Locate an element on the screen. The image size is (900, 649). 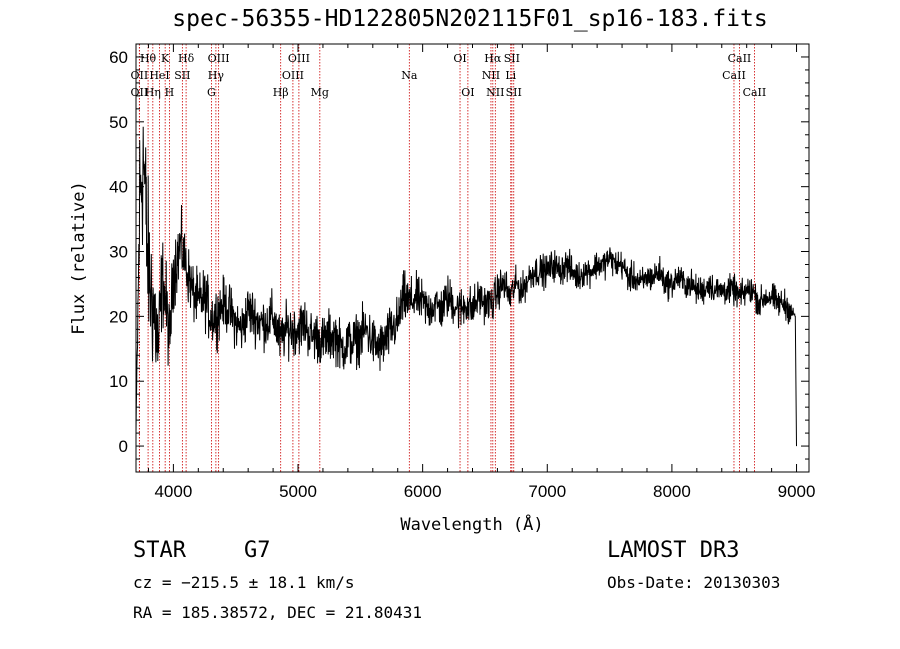
y-tick-label: 0 is located at coordinates (123, 446).